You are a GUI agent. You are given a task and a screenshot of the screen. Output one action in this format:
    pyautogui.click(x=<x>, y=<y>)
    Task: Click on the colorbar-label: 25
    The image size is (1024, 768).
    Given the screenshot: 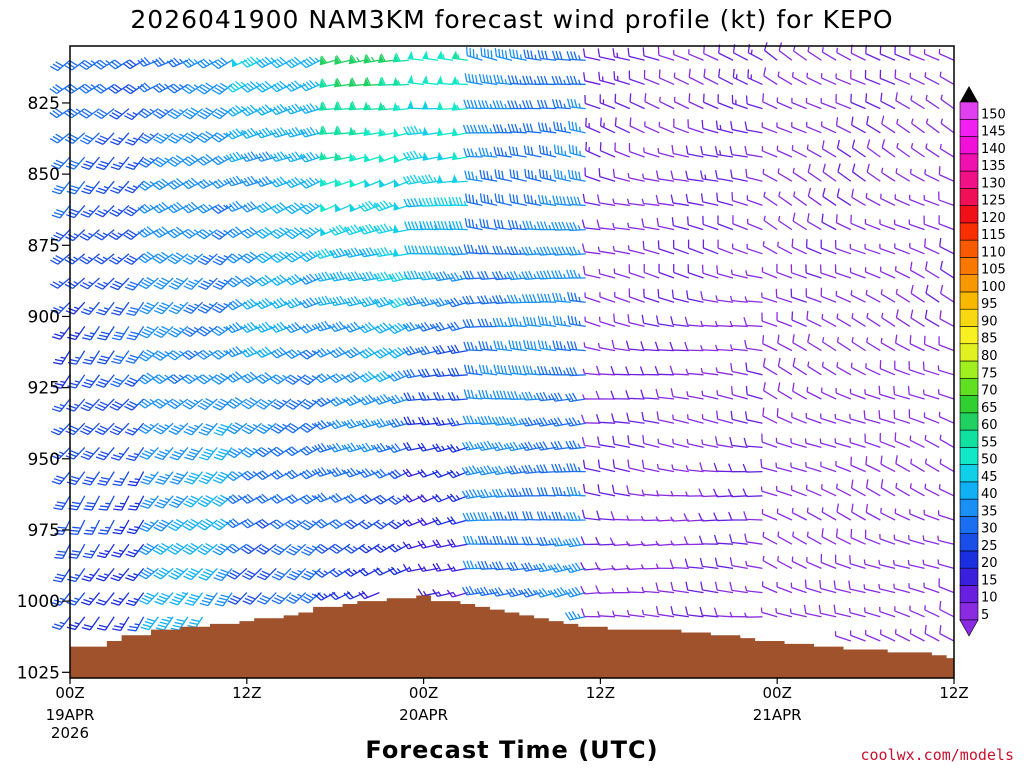 What is the action you would take?
    pyautogui.click(x=989, y=546)
    